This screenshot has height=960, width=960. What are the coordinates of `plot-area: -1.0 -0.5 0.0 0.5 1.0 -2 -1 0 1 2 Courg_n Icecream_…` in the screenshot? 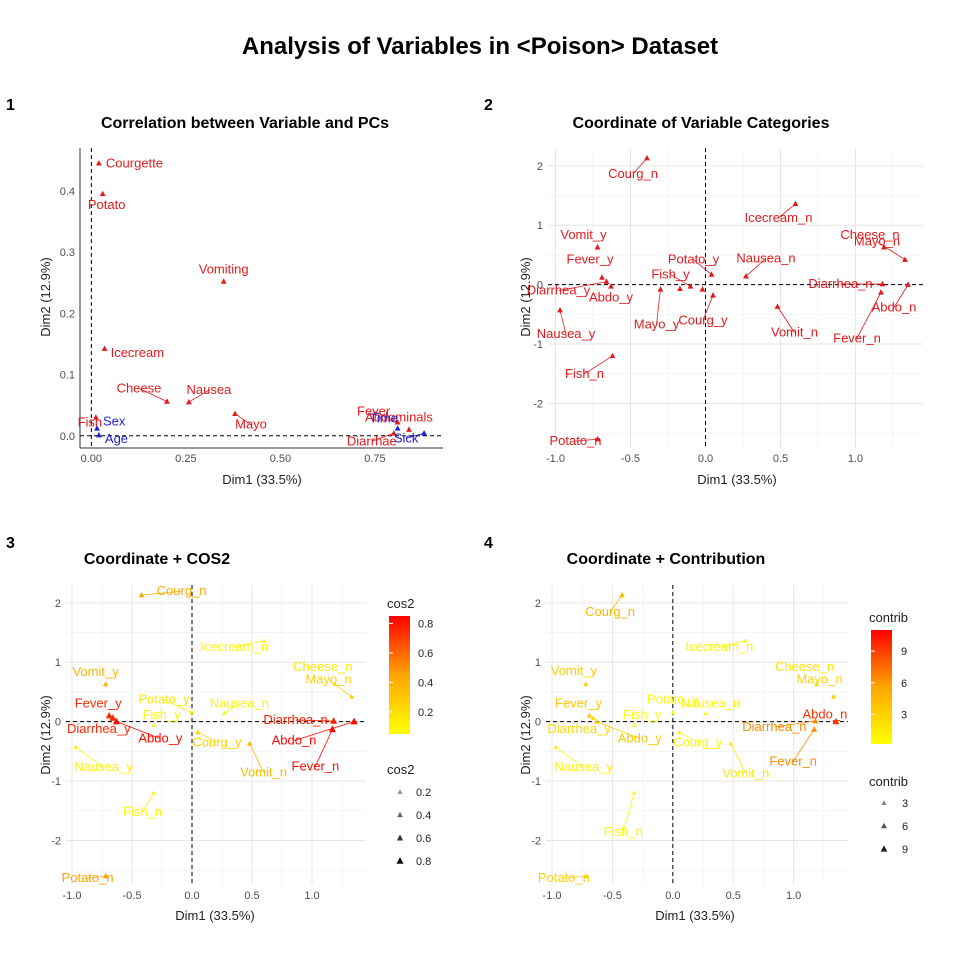 It's located at (689, 743).